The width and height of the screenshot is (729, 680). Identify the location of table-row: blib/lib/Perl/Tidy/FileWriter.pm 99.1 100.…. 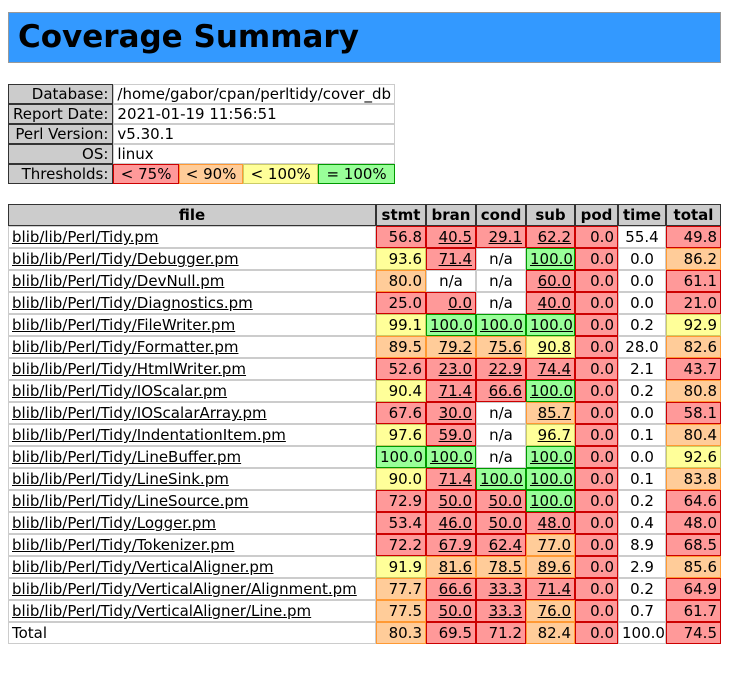
(364, 325).